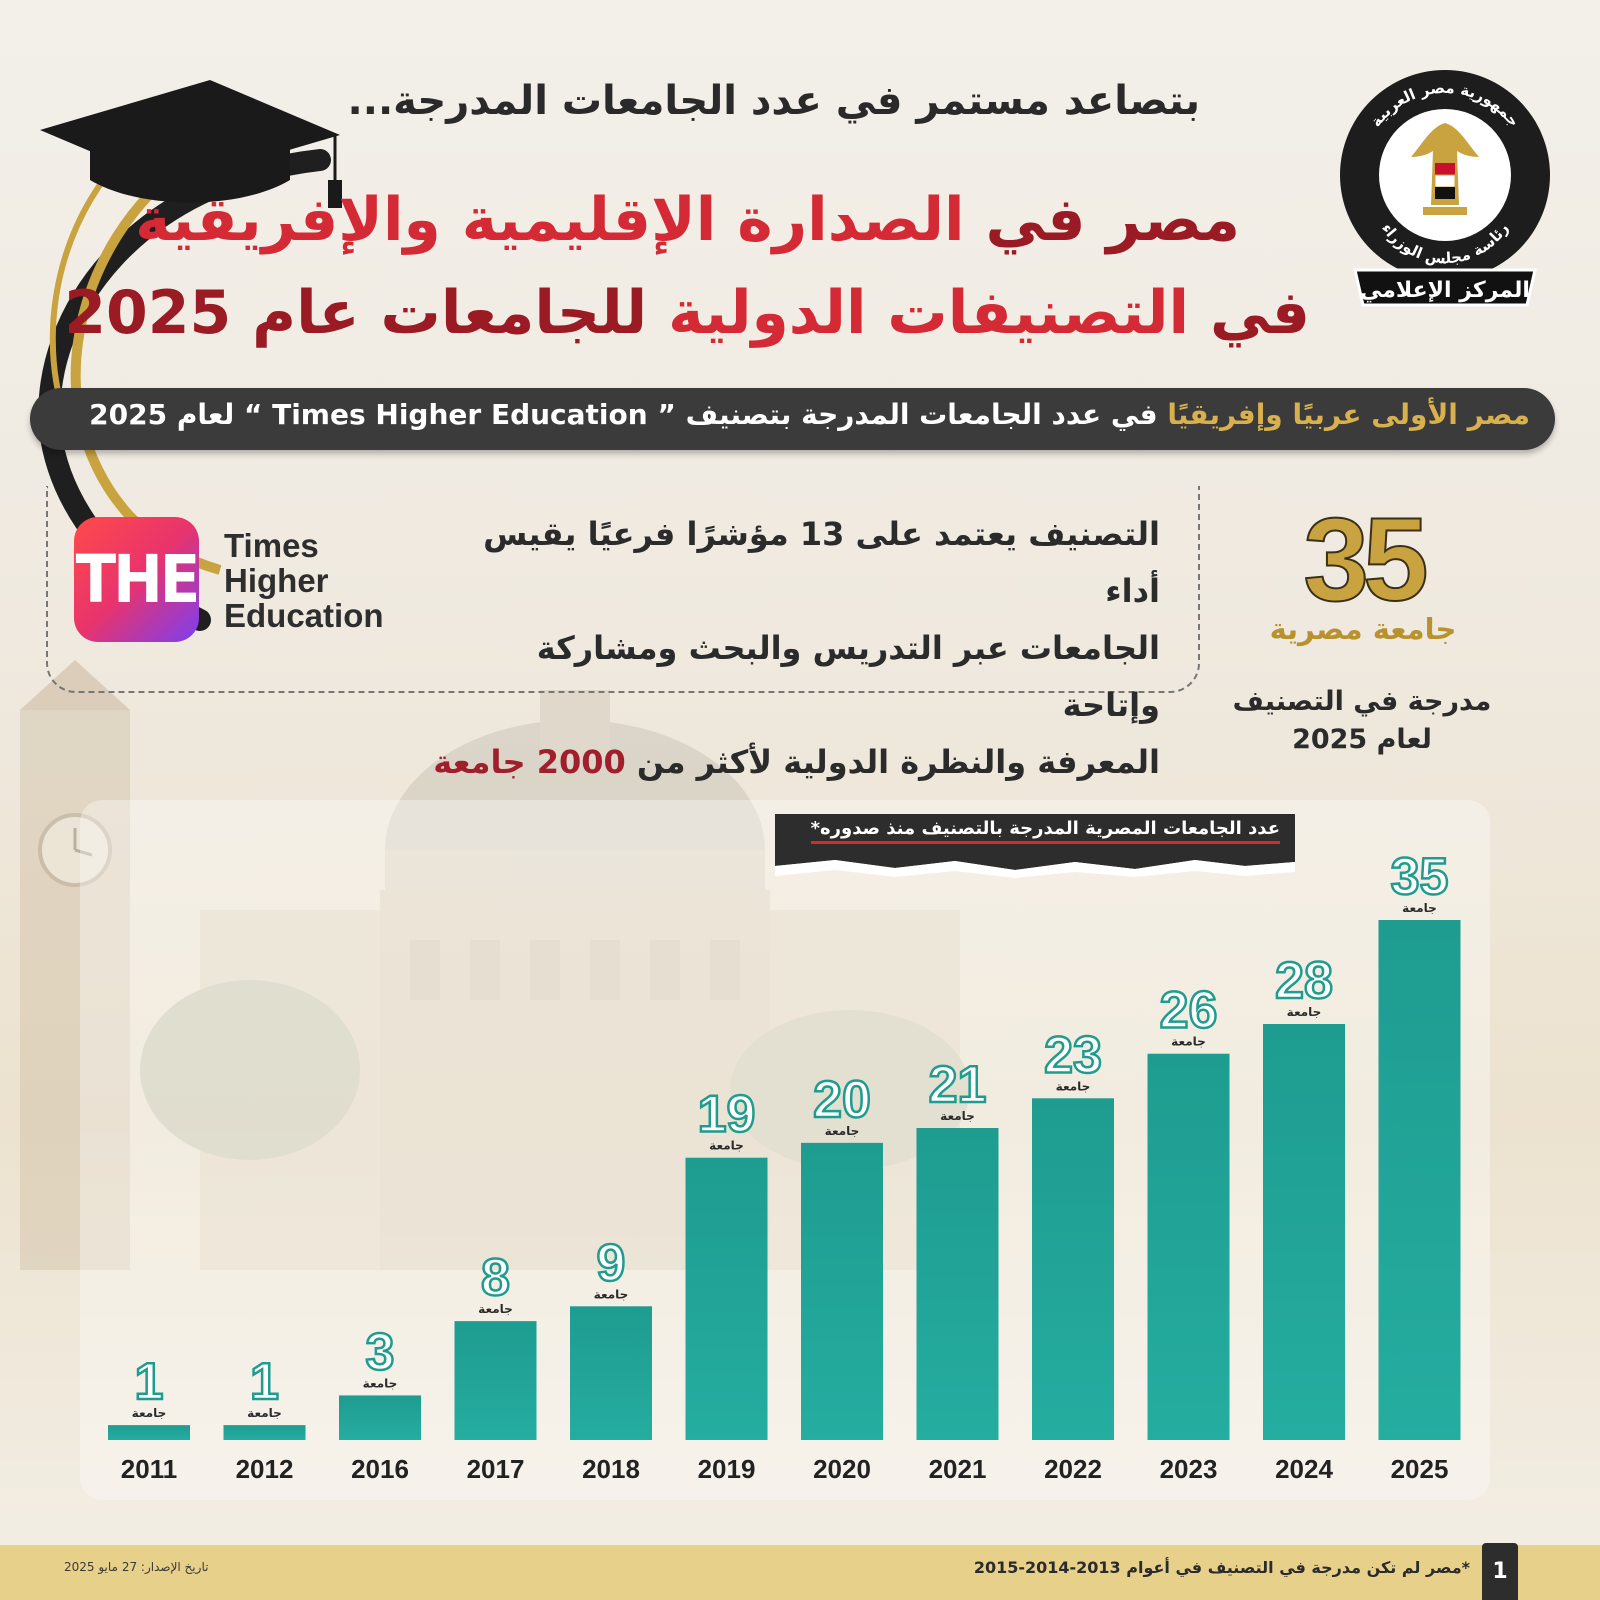  What do you see at coordinates (957, 1284) in the screenshot?
I see `bar-2021` at bounding box center [957, 1284].